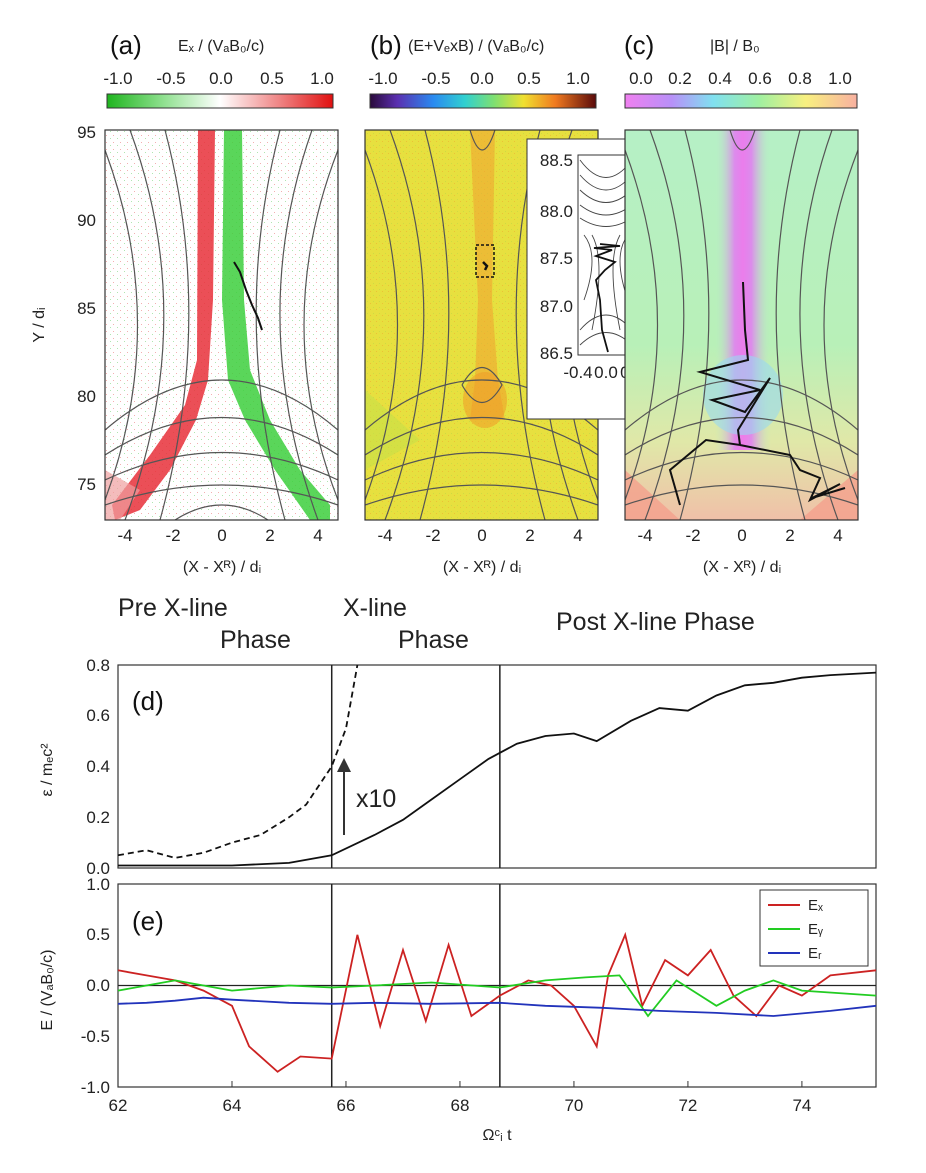  What do you see at coordinates (741, 101) in the screenshot?
I see `panel-c-colorbar` at bounding box center [741, 101].